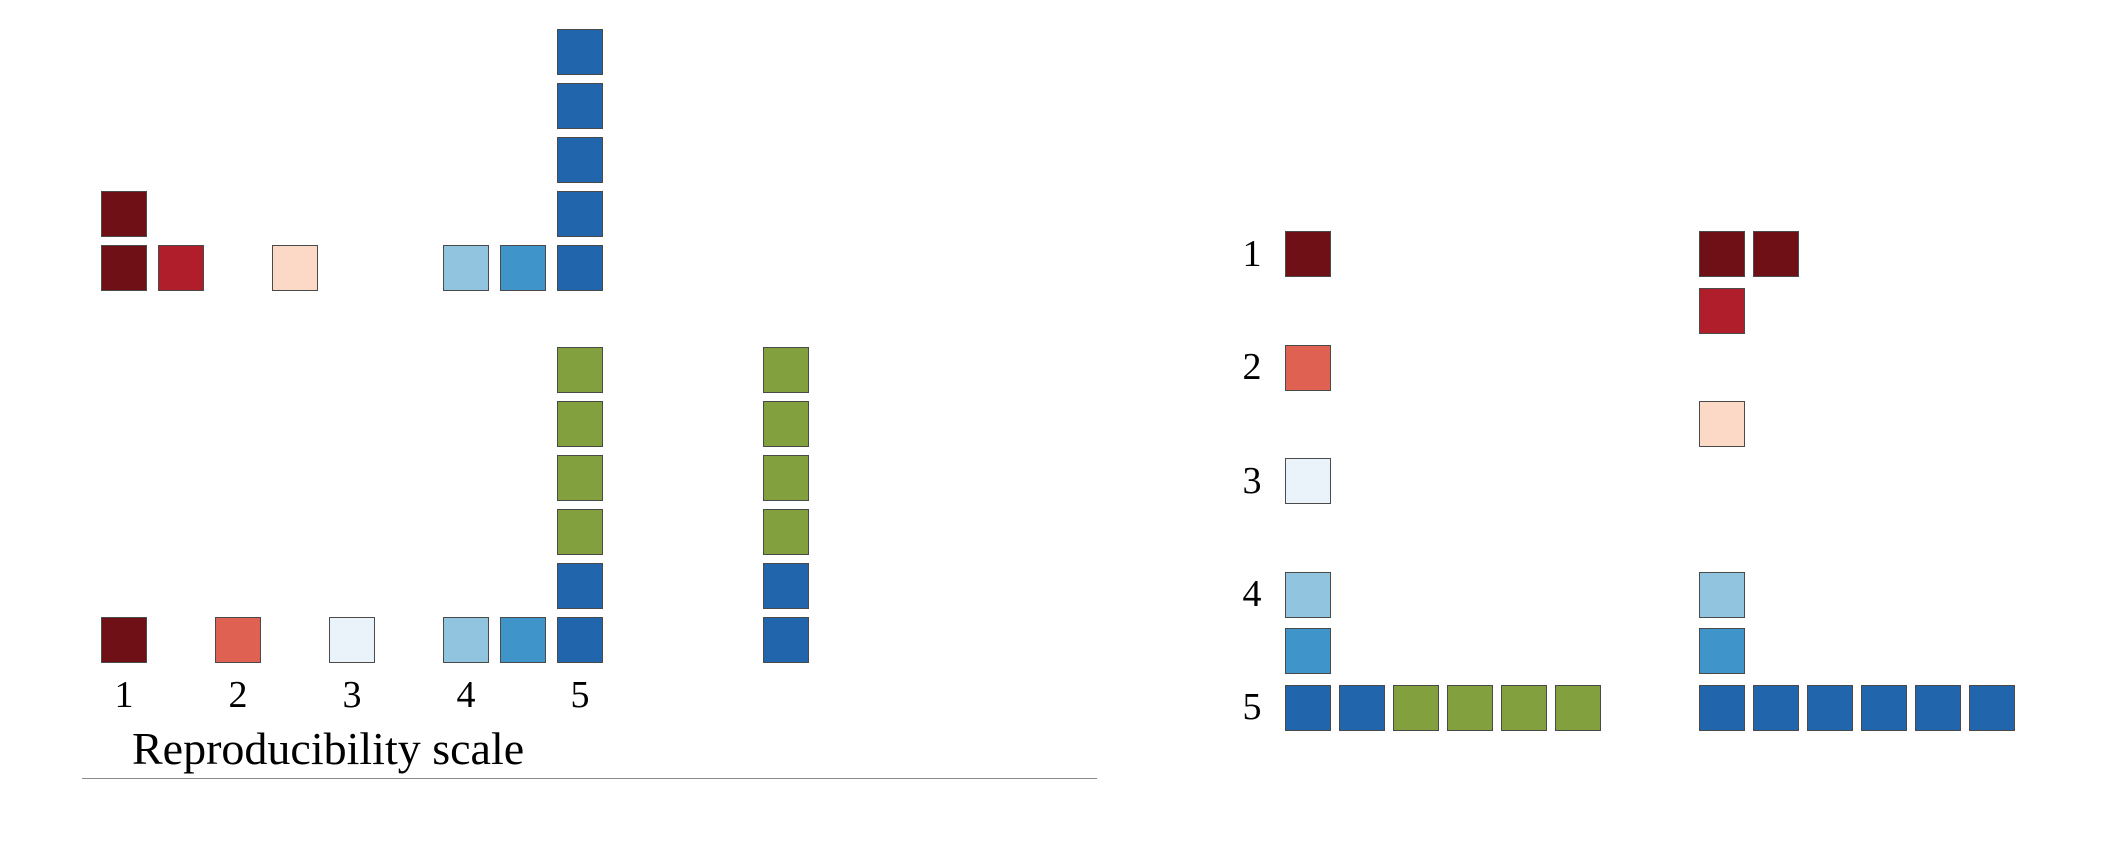 This screenshot has height=859, width=2113. Describe the element at coordinates (1252, 367) in the screenshot. I see `row-label-2: 2` at that location.